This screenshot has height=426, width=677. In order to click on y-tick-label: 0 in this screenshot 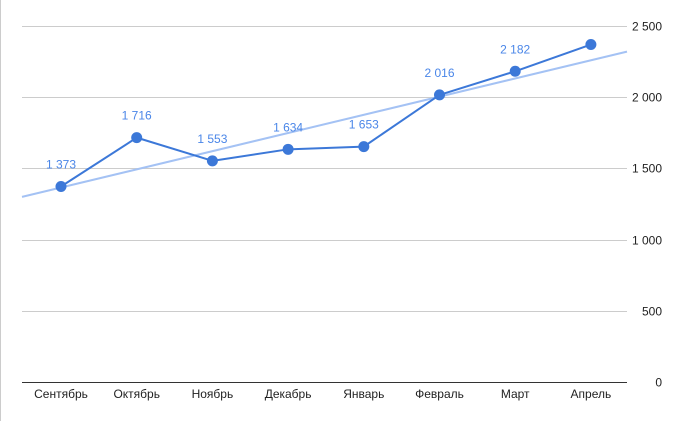, I will do `click(658, 383)`.